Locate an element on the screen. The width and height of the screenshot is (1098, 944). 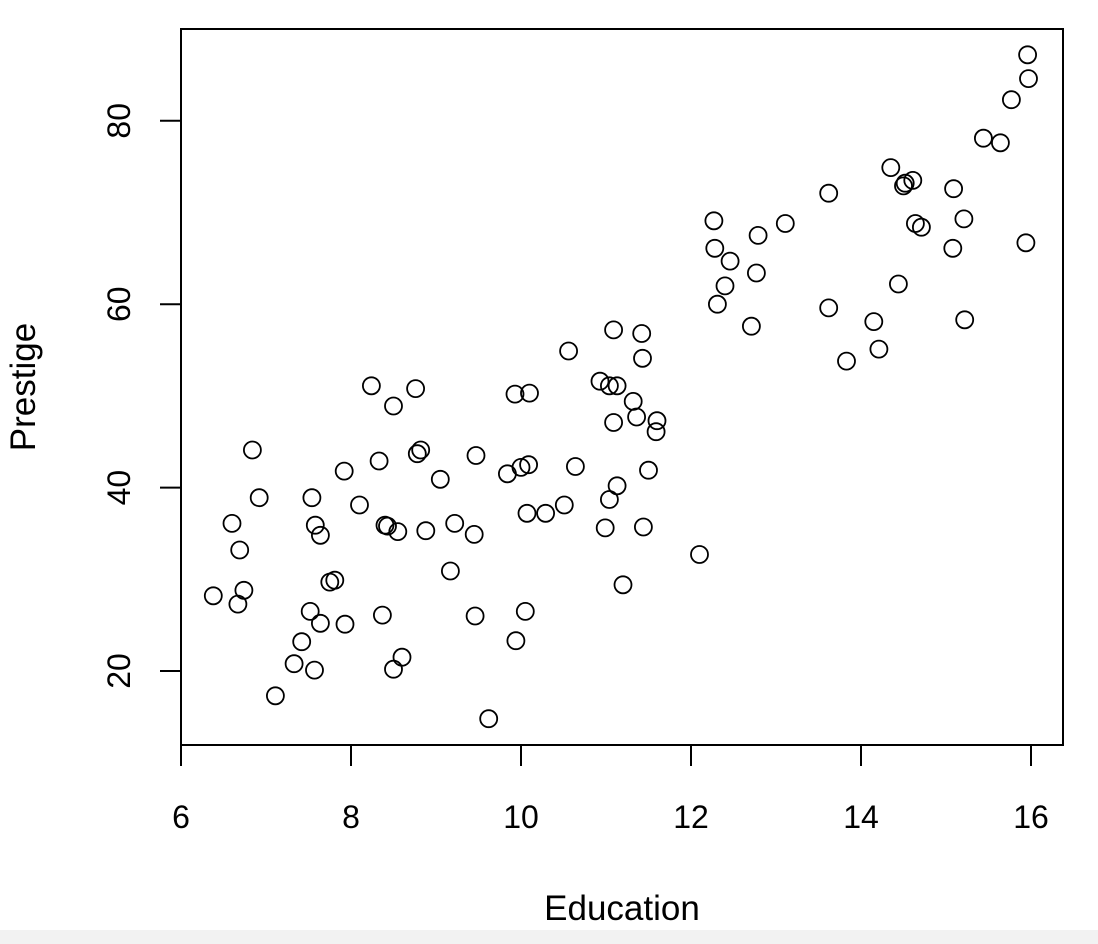
y-tick-label: 40 is located at coordinates (119, 488).